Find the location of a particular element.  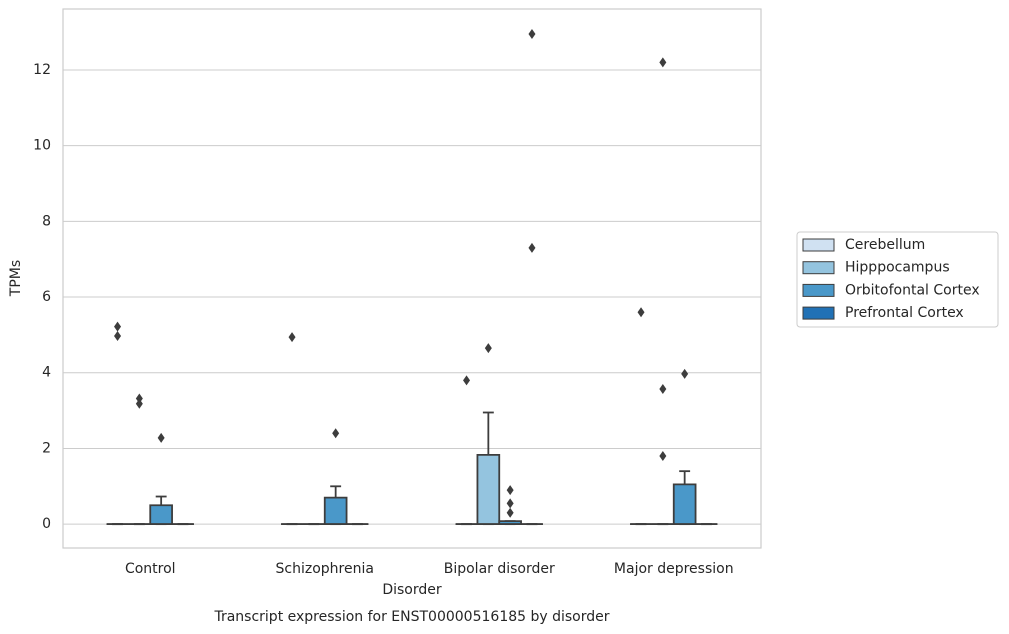

y-tick-label: 2 is located at coordinates (46, 448).